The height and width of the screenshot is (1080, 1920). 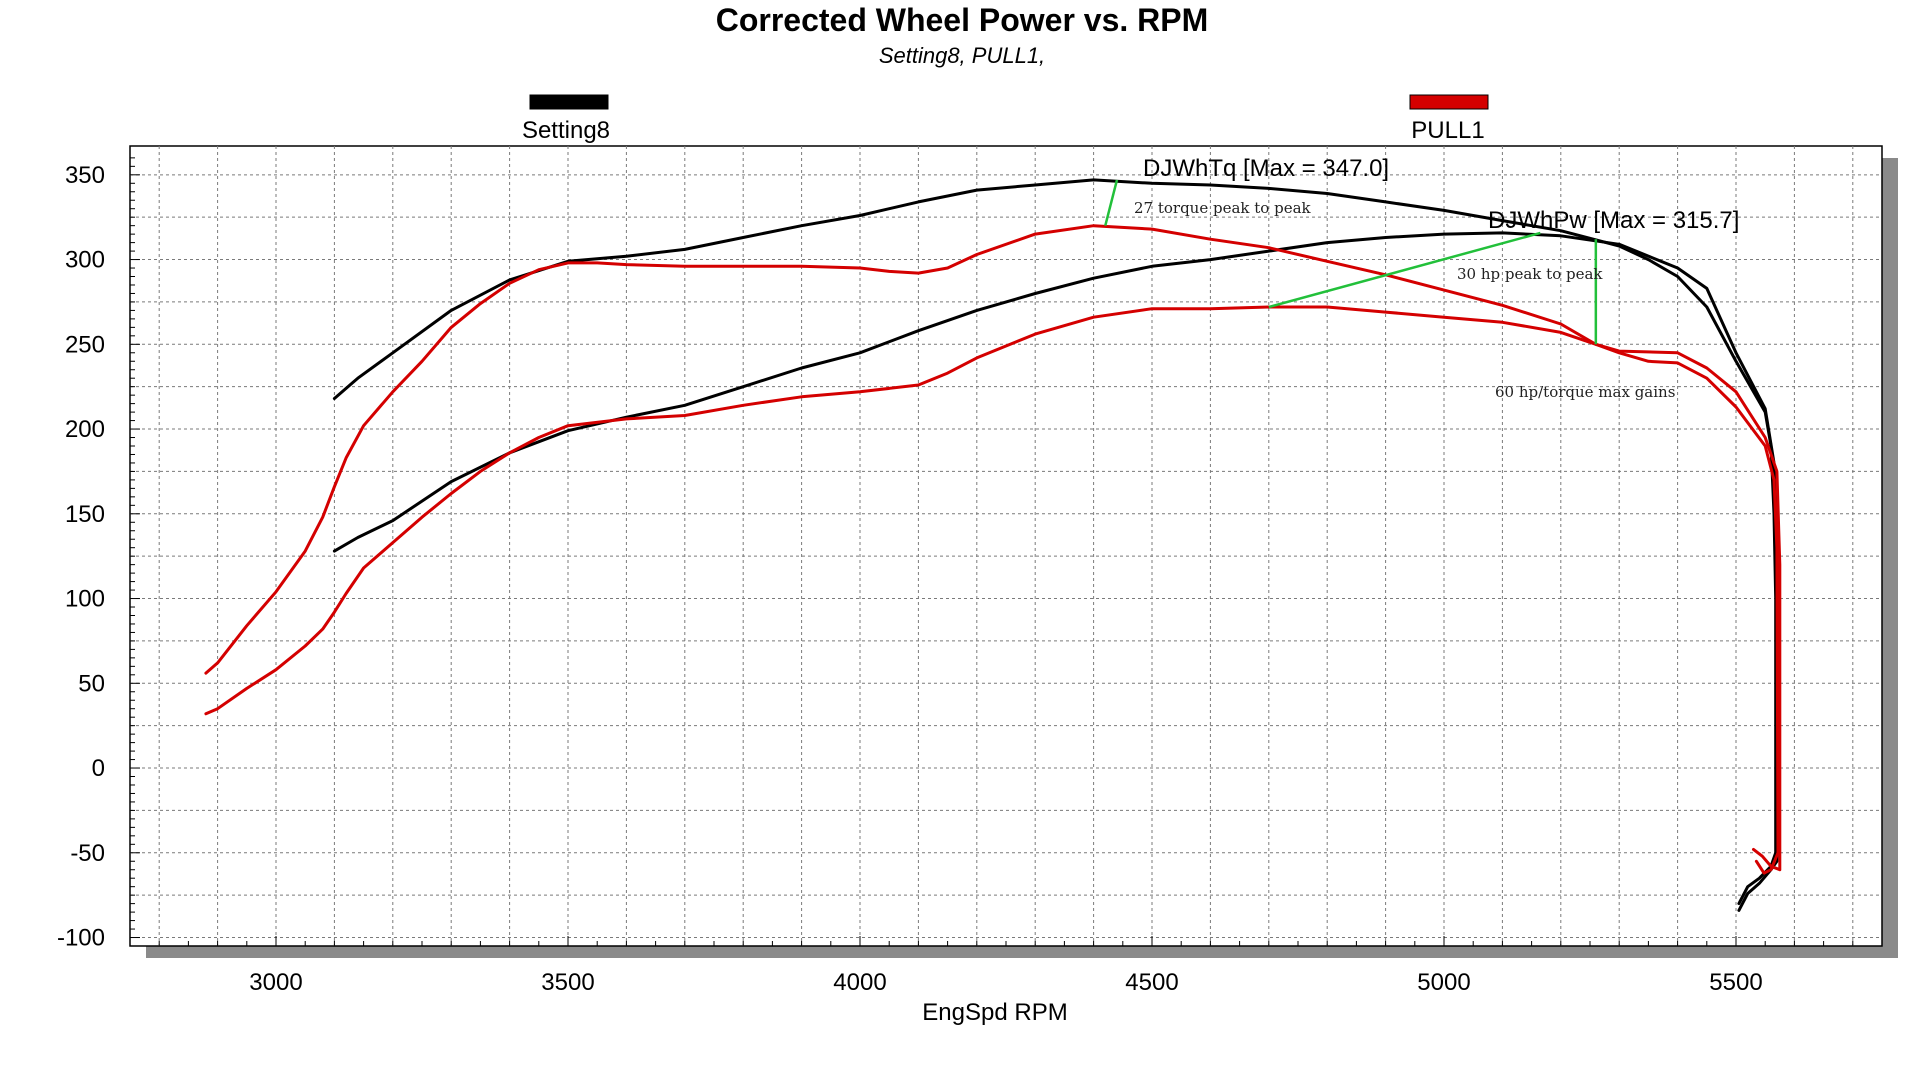 What do you see at coordinates (1530, 274) in the screenshot?
I see `note-hp-peak: 30 hp peak to peak` at bounding box center [1530, 274].